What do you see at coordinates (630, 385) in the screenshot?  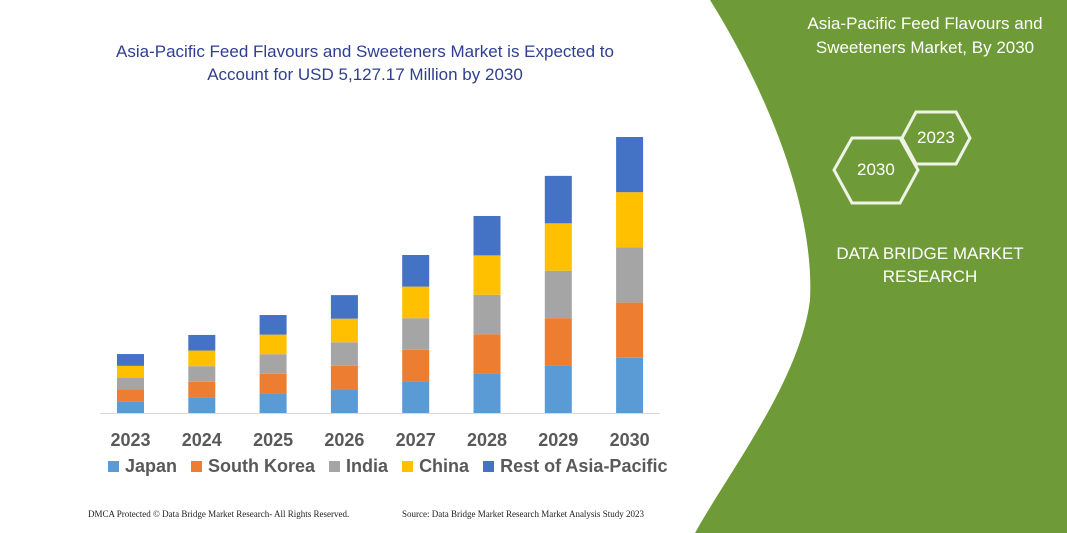 I see `bar-segment-2030-japan` at bounding box center [630, 385].